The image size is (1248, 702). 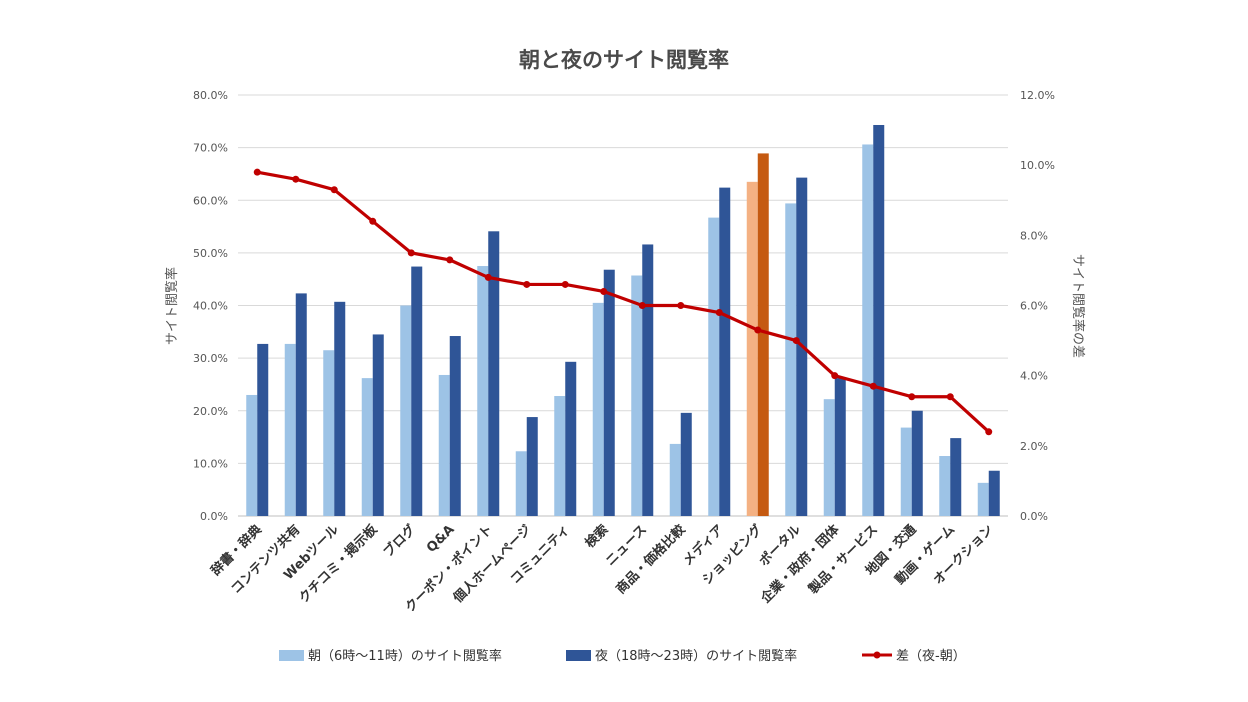 I want to click on right-tick-label: 2.0%, so click(x=1034, y=446).